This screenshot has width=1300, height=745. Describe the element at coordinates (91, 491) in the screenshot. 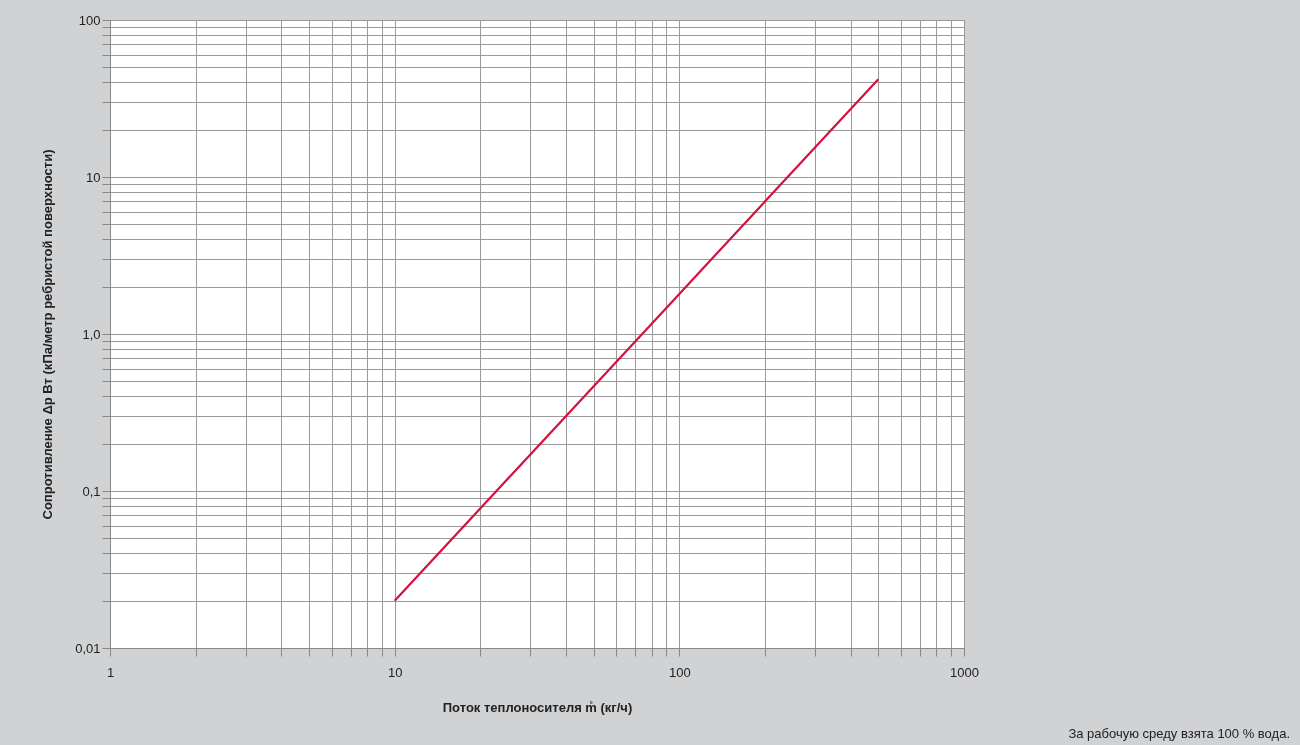

I see `y-tick-label: 0,1` at that location.